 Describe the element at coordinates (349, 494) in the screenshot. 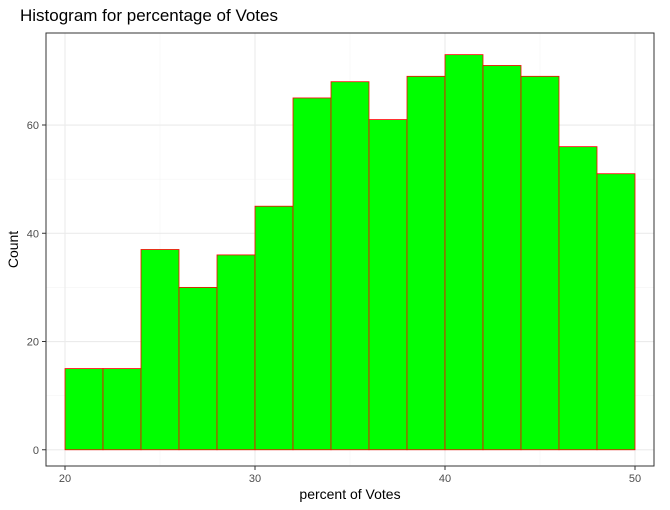

I see `x-axis-title: percent of Votes` at that location.